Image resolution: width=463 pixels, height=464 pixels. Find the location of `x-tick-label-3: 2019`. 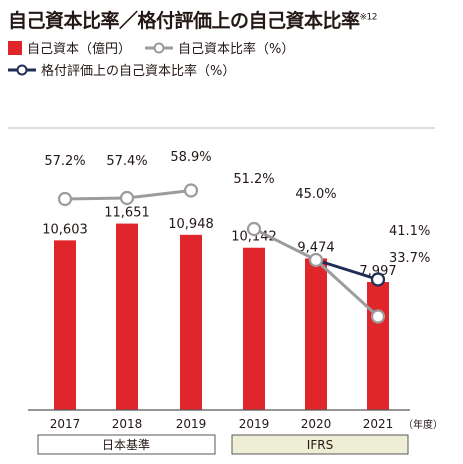

x-tick-label-3: 2019 is located at coordinates (254, 424).